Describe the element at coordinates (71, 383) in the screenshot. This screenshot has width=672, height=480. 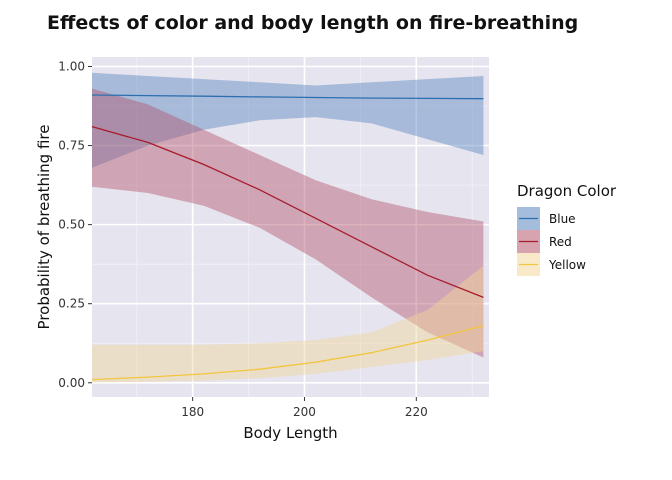
I see `y-tick-label: 0.00` at that location.